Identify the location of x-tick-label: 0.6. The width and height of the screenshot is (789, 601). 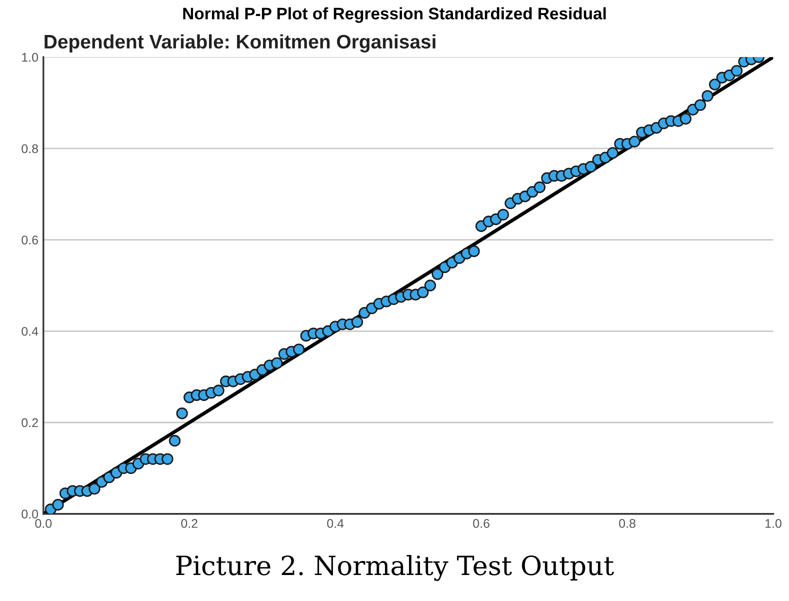
(481, 523).